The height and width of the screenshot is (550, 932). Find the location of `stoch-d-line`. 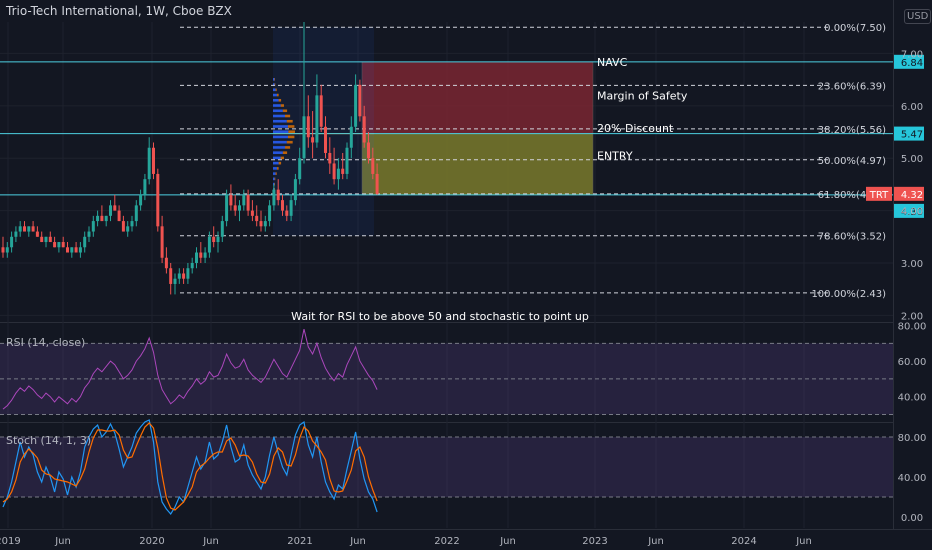

stoch-d-line is located at coordinates (190, 466).